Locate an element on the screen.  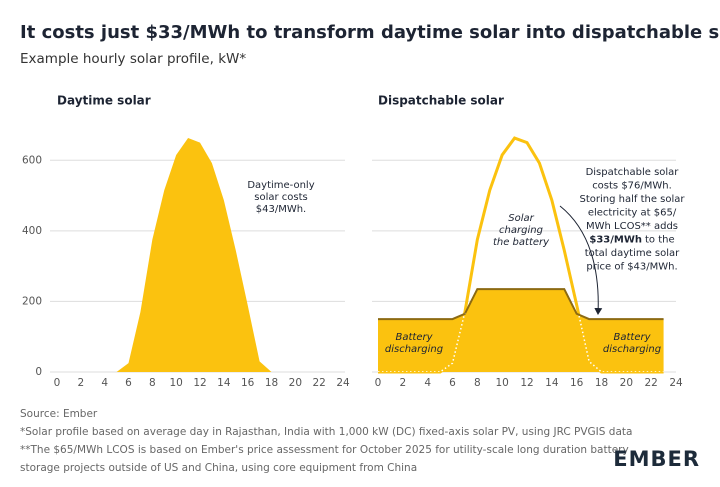
annotation: Storing half the solar is located at coordinates (632, 199).